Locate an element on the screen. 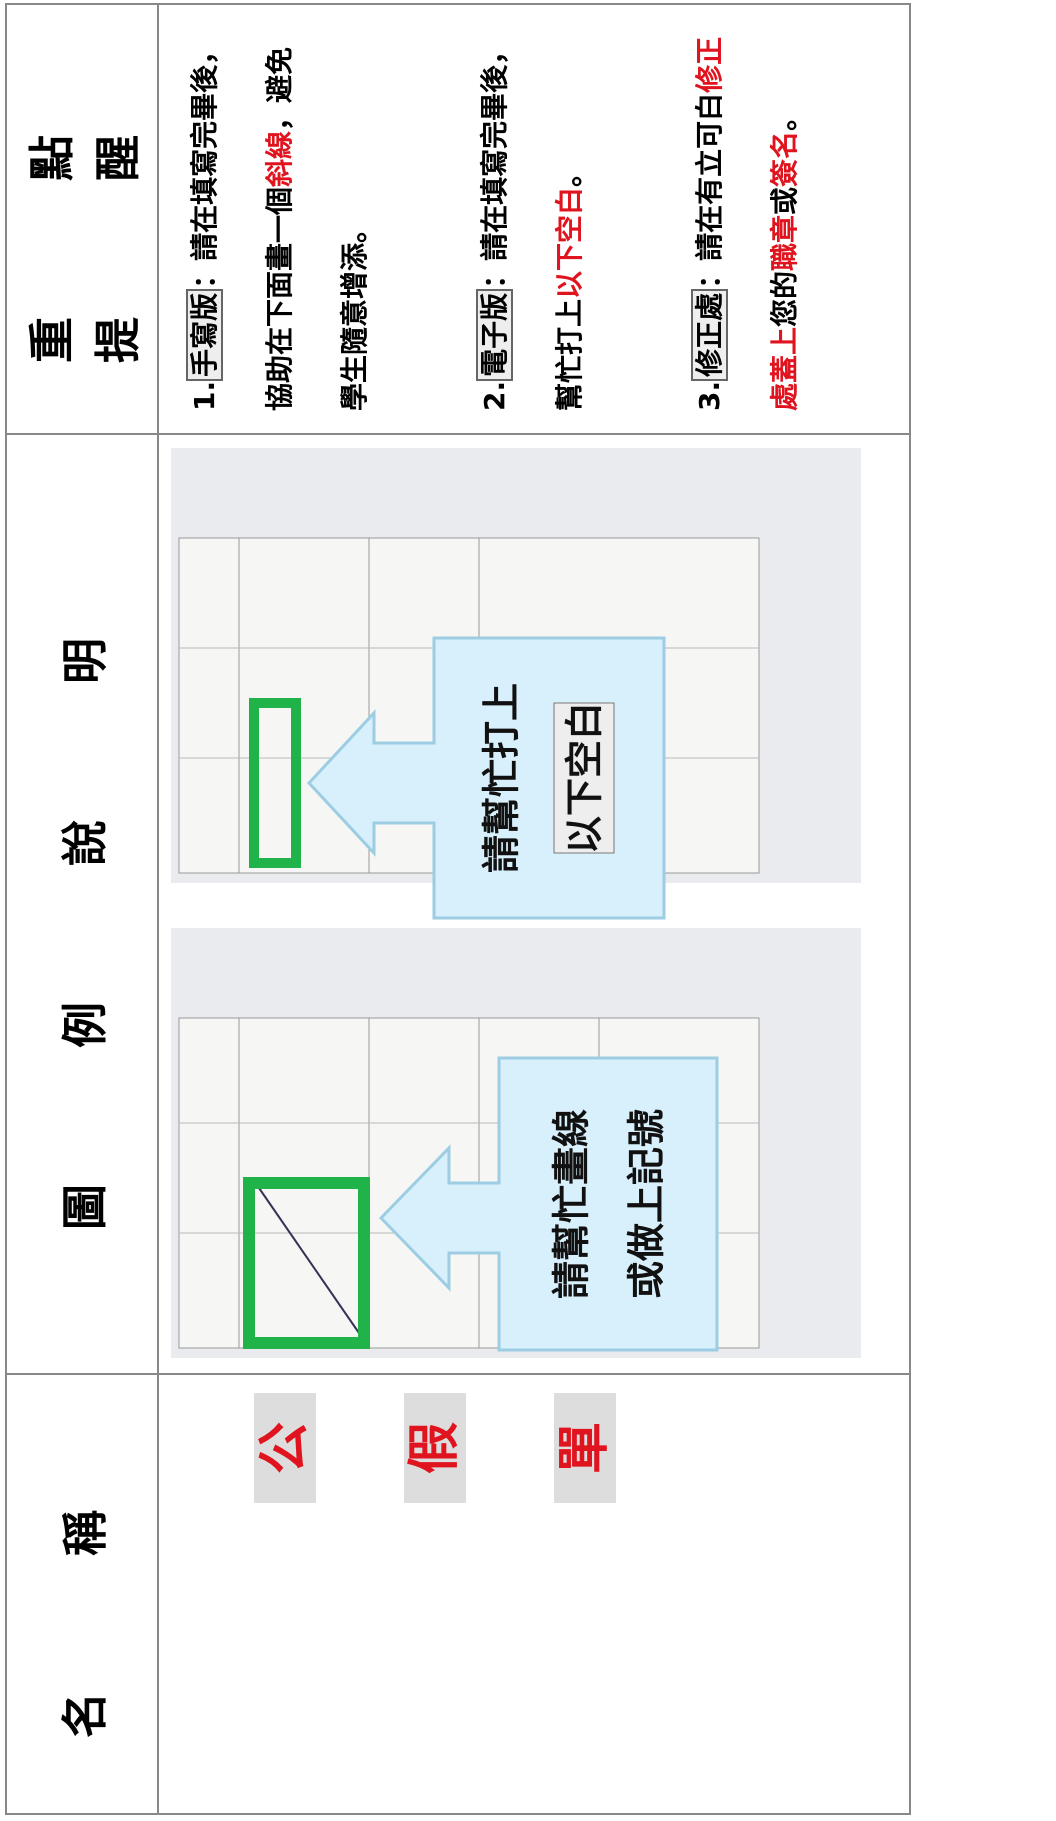  note: 1.手寫版：請在填寫完畢後，協助在下面畫一個斜線，避免學生隨意增添。 is located at coordinates (279, 218).